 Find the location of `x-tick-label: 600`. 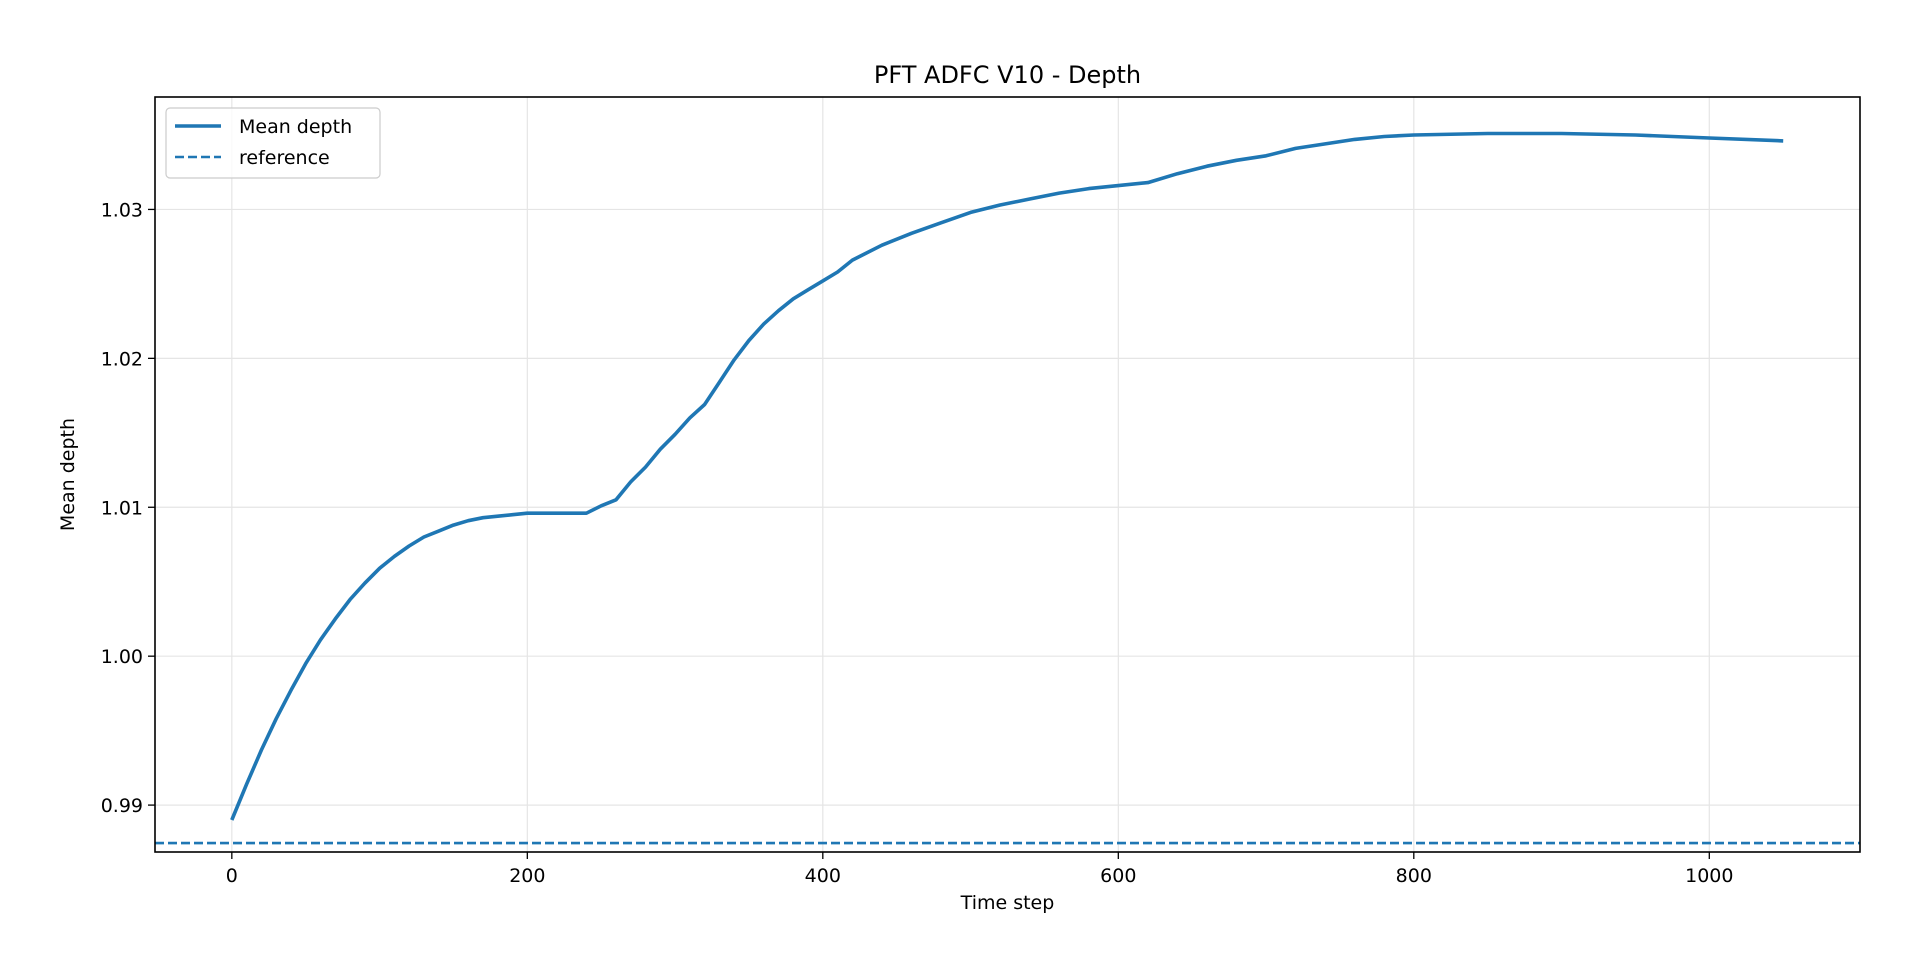

x-tick-label: 600 is located at coordinates (1118, 876).